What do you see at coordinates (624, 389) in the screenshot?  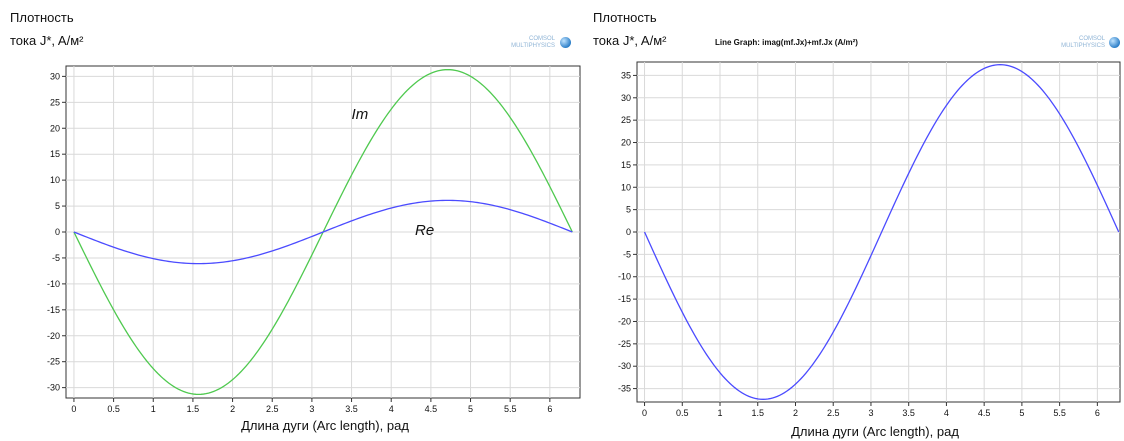 I see `y-tick-label: -35` at bounding box center [624, 389].